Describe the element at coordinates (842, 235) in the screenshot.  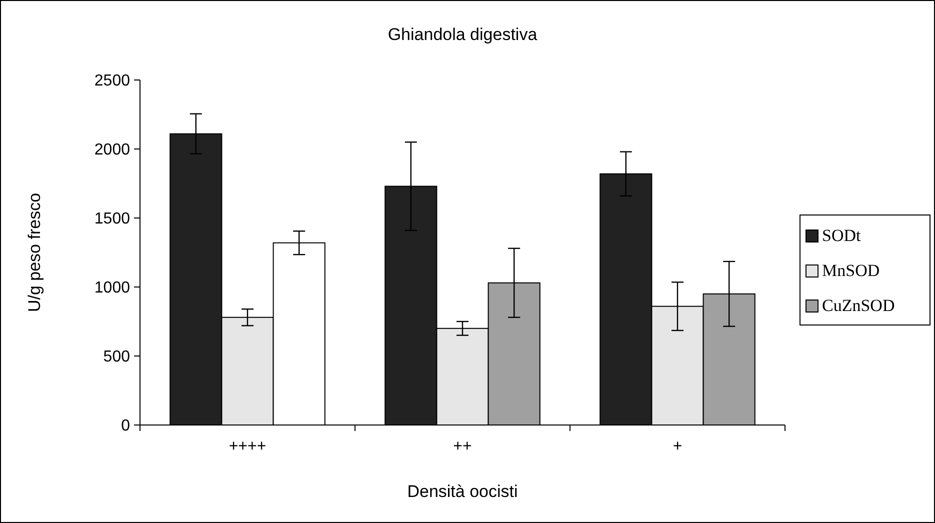
I see `legend-label: SODt` at that location.